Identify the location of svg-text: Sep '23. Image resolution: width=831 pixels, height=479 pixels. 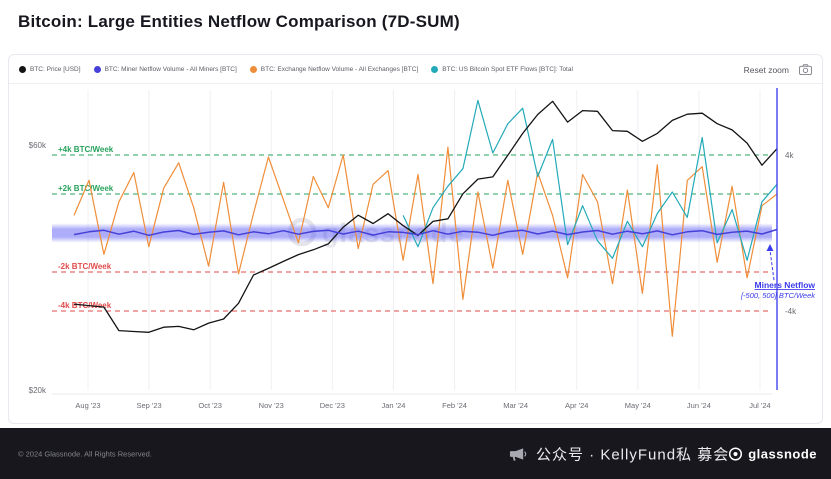
(148, 405).